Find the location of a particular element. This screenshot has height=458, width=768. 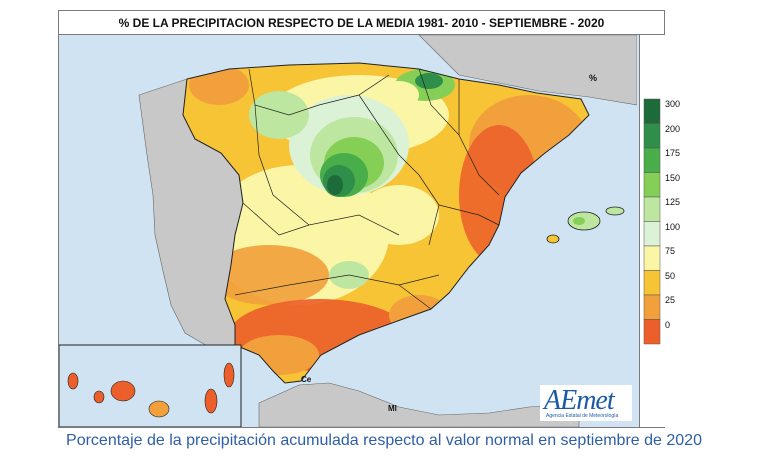

logo-subtitle: Agencia Estatal de Meteorología is located at coordinates (582, 416).